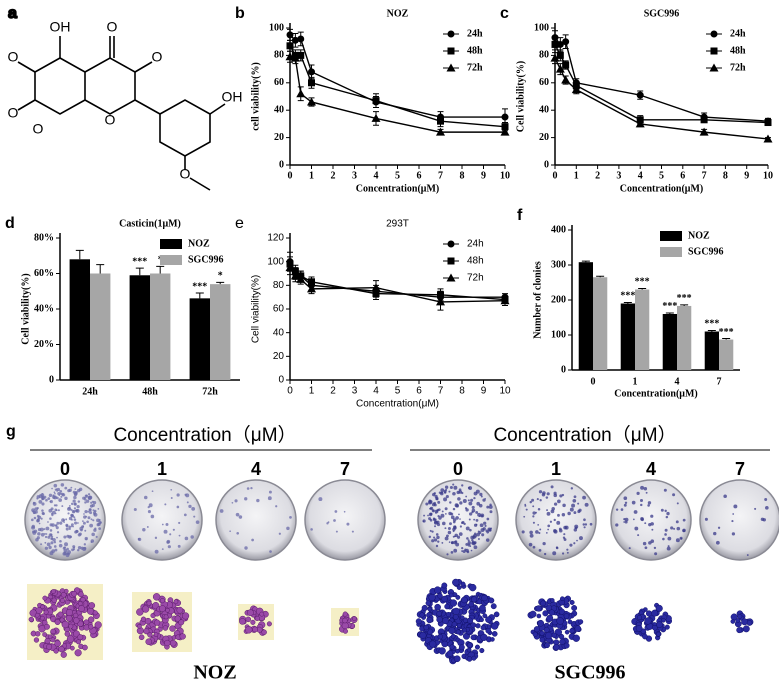 This screenshot has width=779, height=690. Describe the element at coordinates (26, 105) in the screenshot. I see `bond` at that location.